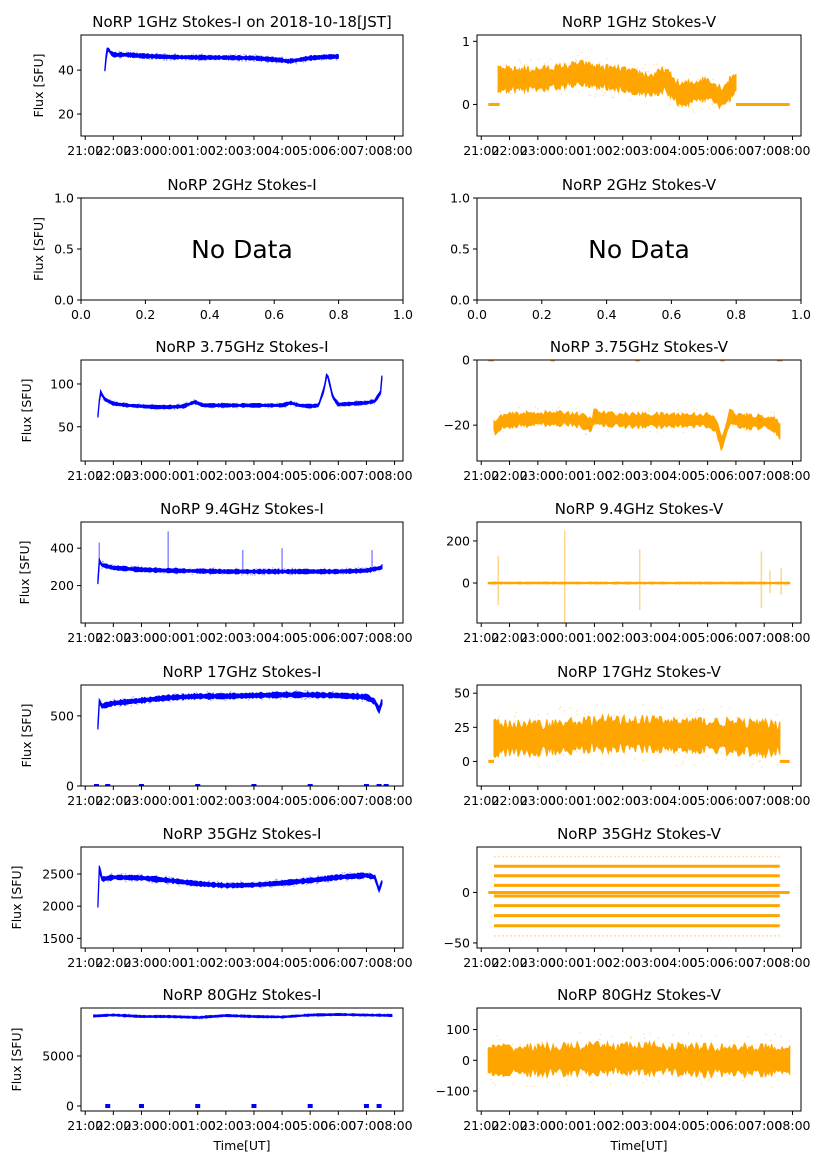 This screenshot has width=827, height=1169. I want to click on x-tick-label: 0.4, so click(210, 314).